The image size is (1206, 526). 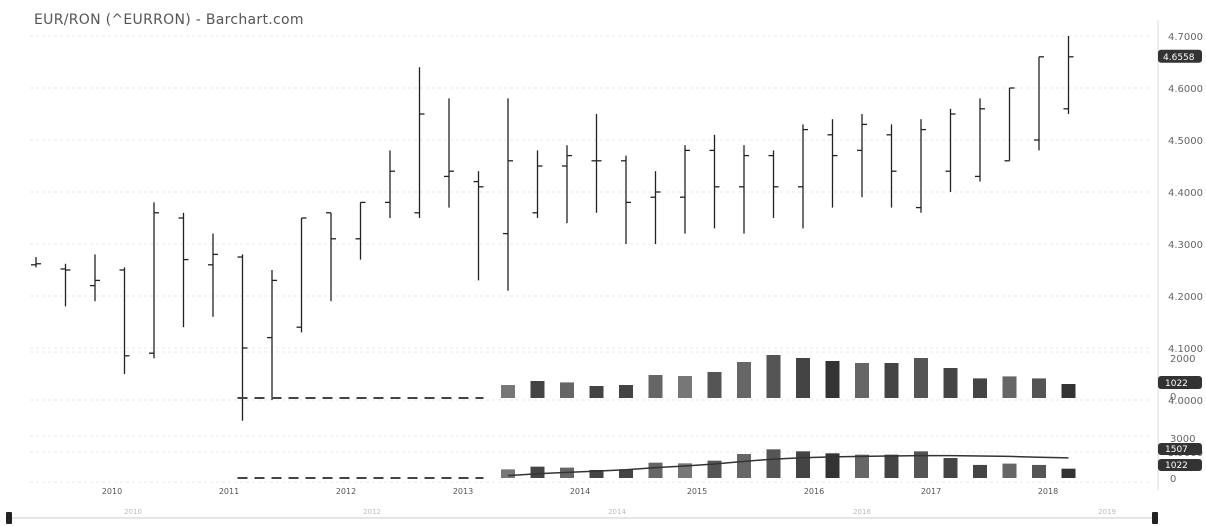 I want to click on y-tick-label: 4.3000, so click(x=1185, y=245).